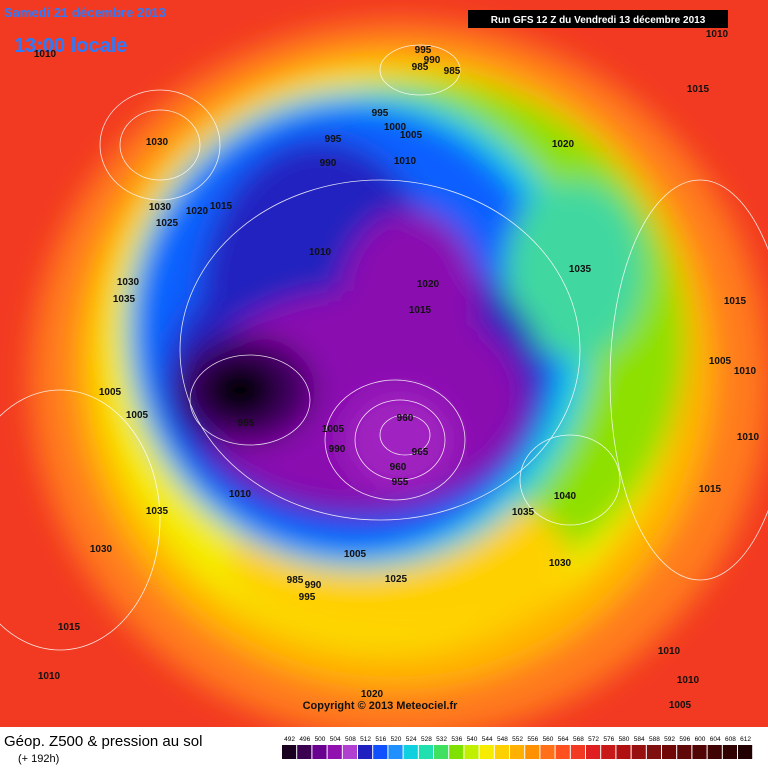 The width and height of the screenshot is (768, 773). I want to click on legend-label: 516, so click(380, 739).